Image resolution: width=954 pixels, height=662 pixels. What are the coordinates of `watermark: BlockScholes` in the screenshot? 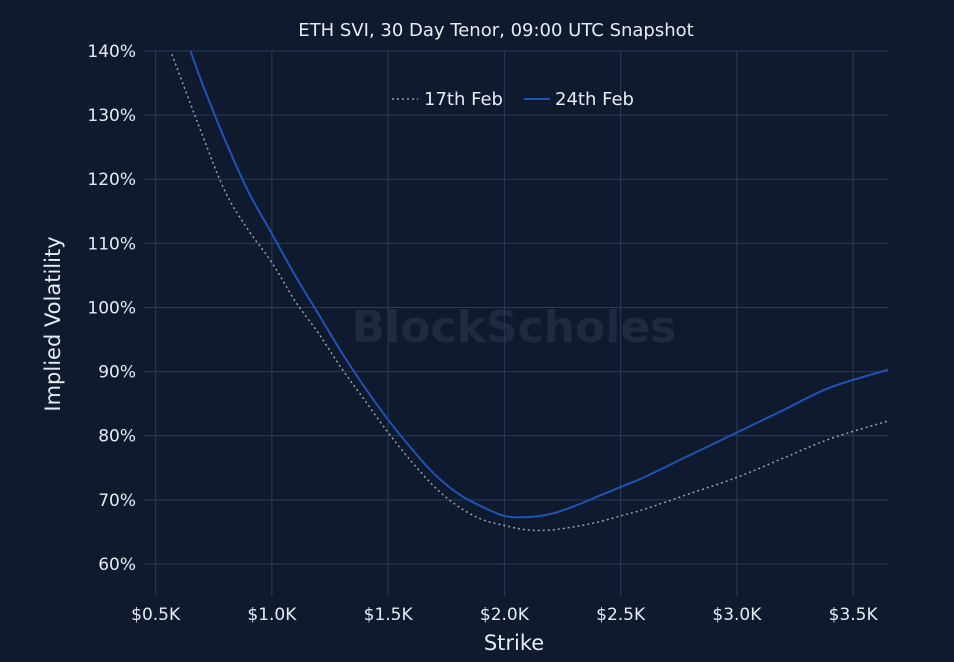 It's located at (514, 327).